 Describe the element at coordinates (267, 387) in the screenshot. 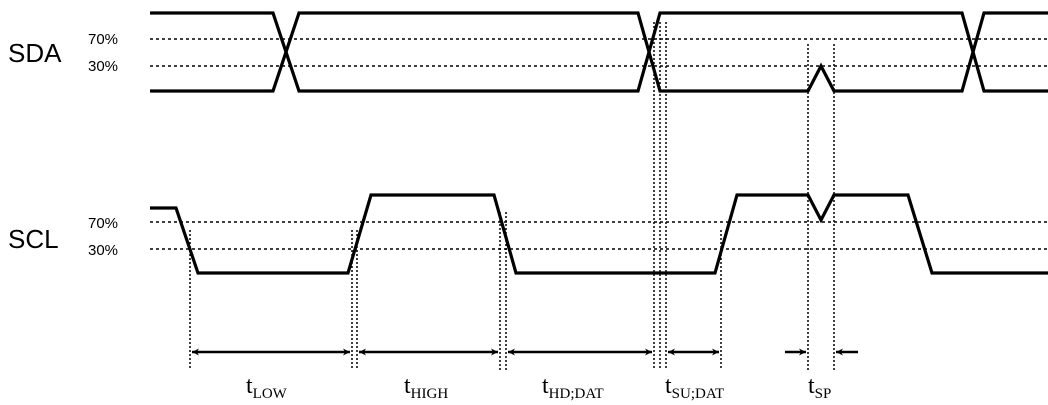

I see `t-low-label: tLOW` at that location.